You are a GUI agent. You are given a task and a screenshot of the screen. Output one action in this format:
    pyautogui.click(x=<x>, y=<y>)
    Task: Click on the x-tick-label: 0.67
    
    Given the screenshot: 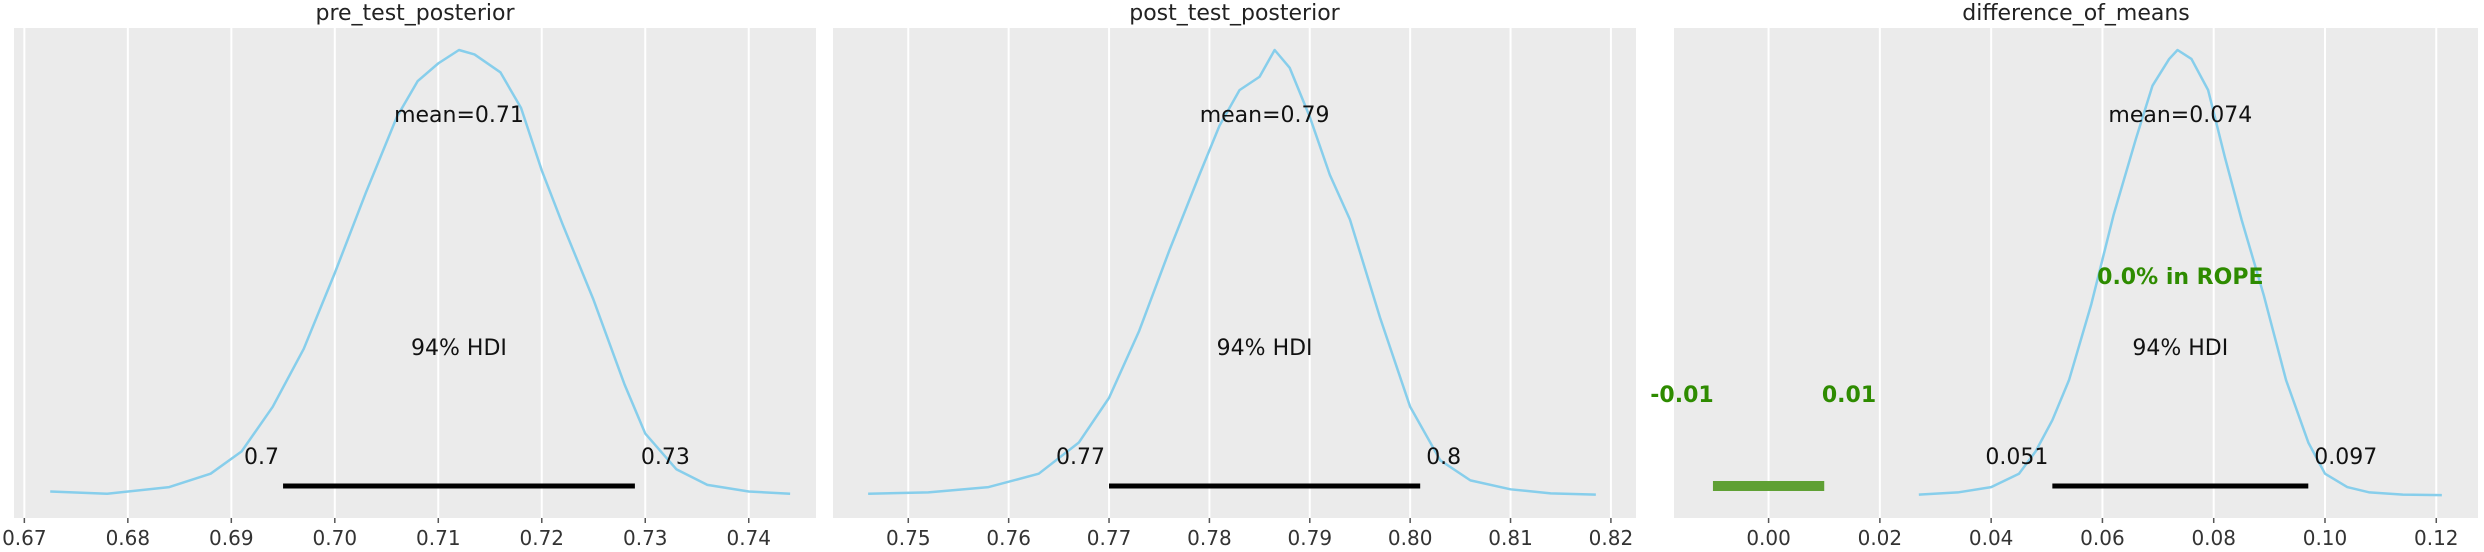 What is the action you would take?
    pyautogui.click(x=24, y=538)
    